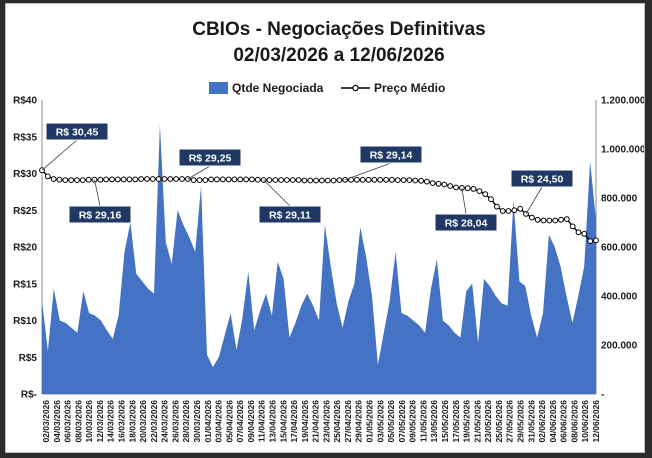 The height and width of the screenshot is (458, 652). What do you see at coordinates (456, 421) in the screenshot?
I see `x-tick-label: 17/05/2026` at bounding box center [456, 421].